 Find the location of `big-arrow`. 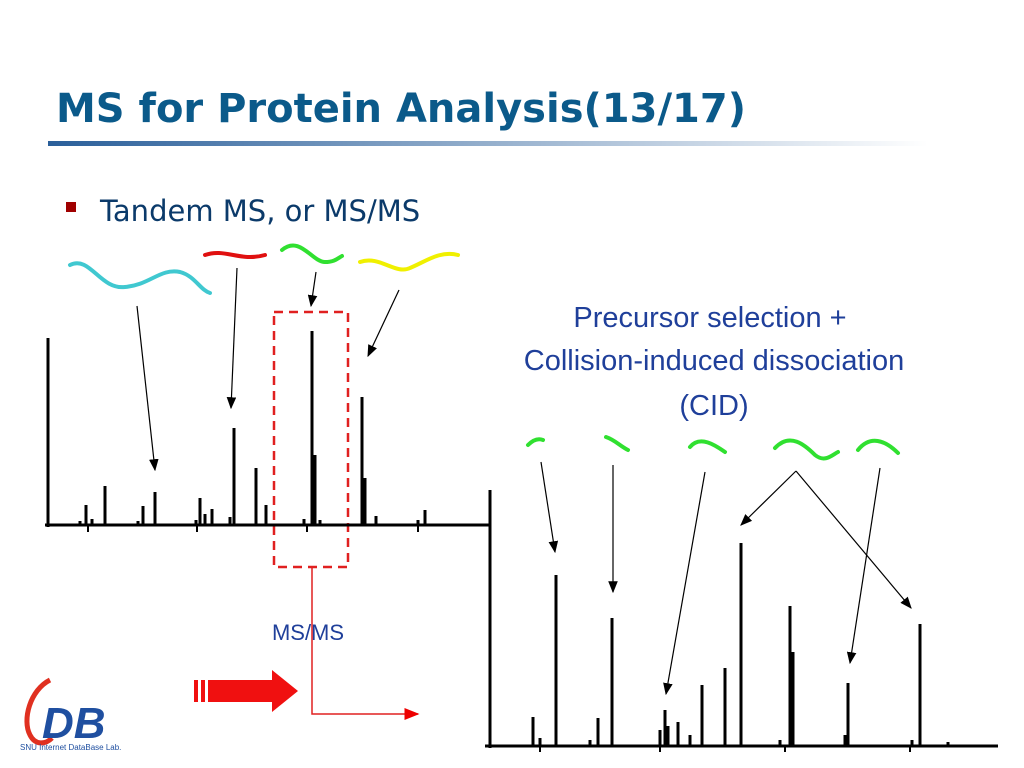

big-arrow is located at coordinates (246, 691).